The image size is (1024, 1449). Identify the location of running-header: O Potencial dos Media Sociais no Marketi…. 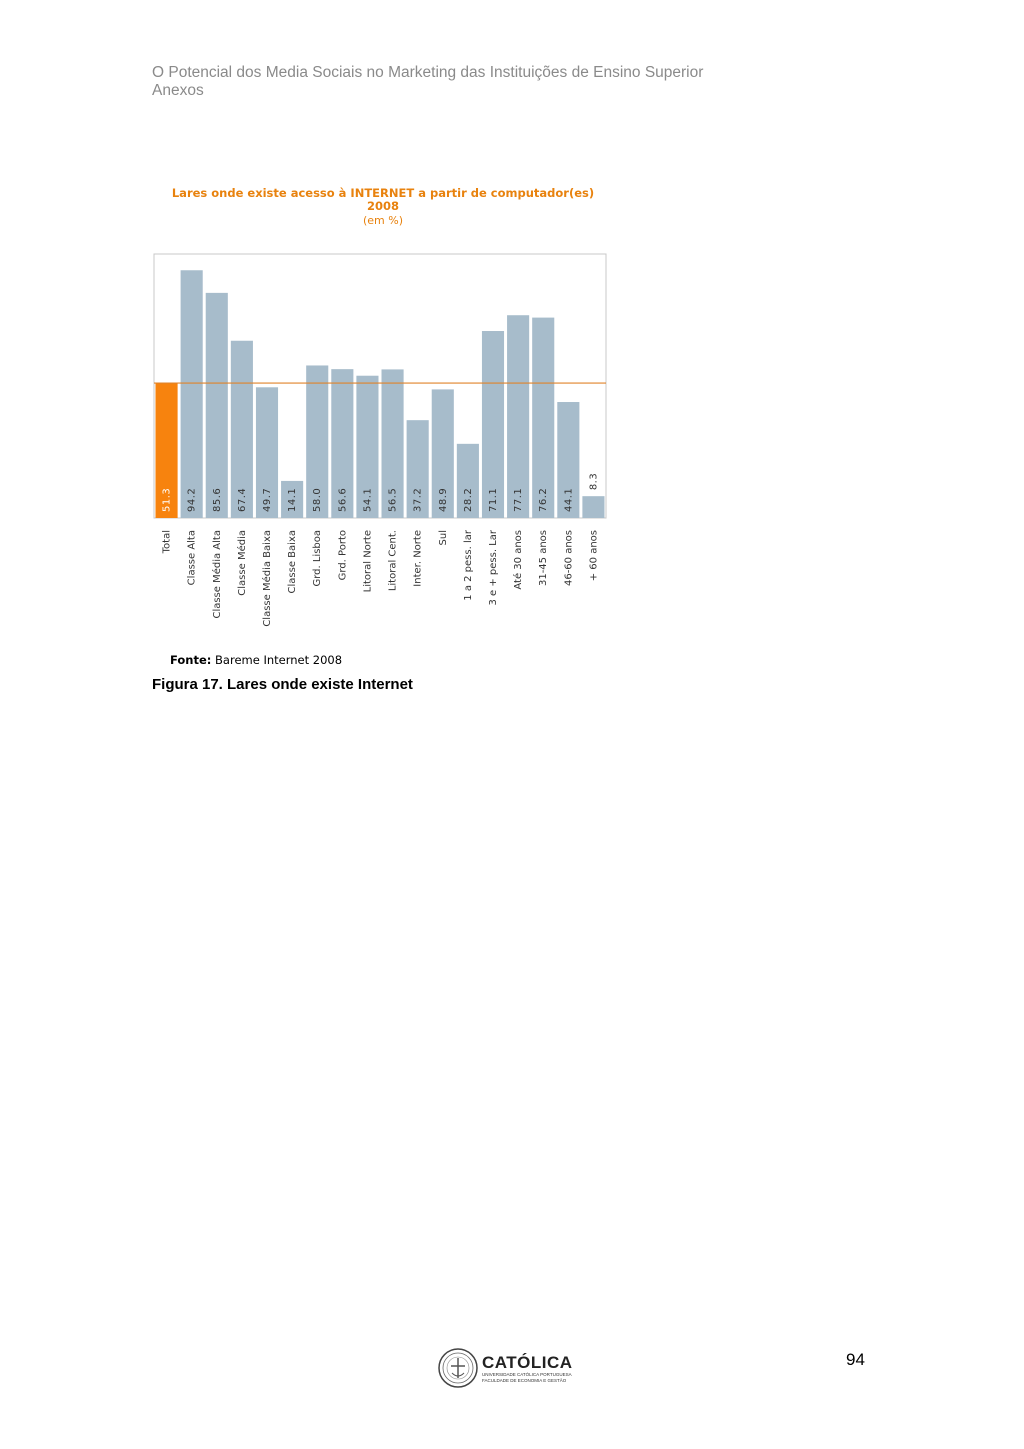
(427, 82).